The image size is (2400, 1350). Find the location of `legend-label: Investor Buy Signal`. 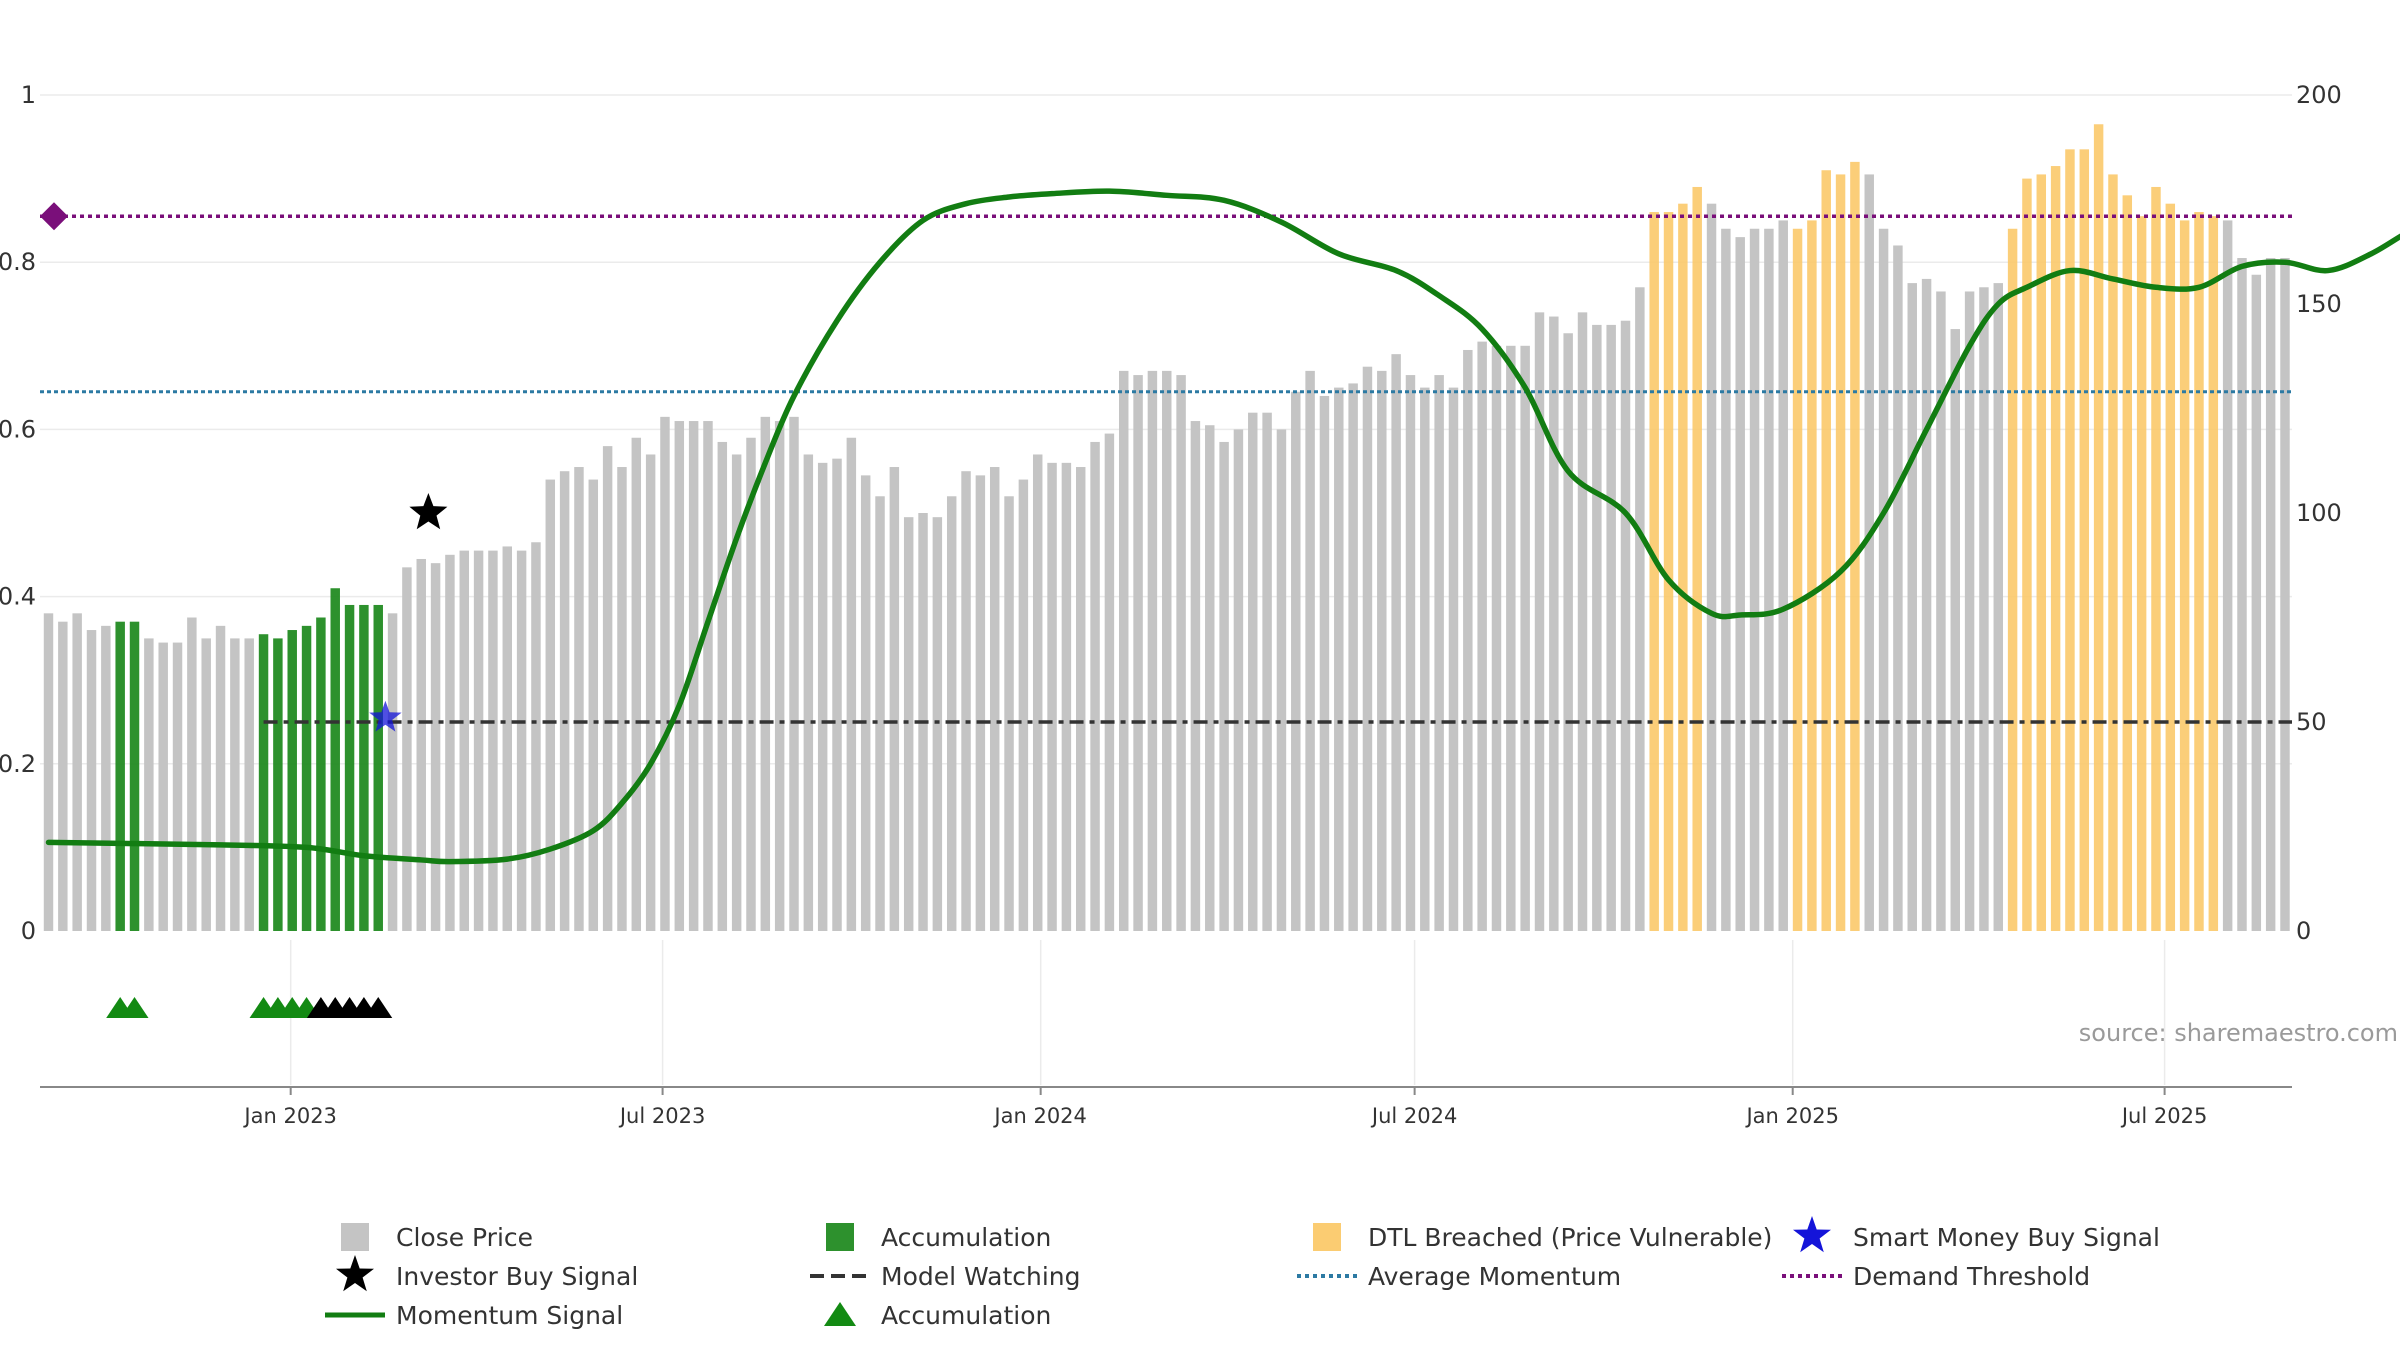

legend-label: Investor Buy Signal is located at coordinates (517, 1276).